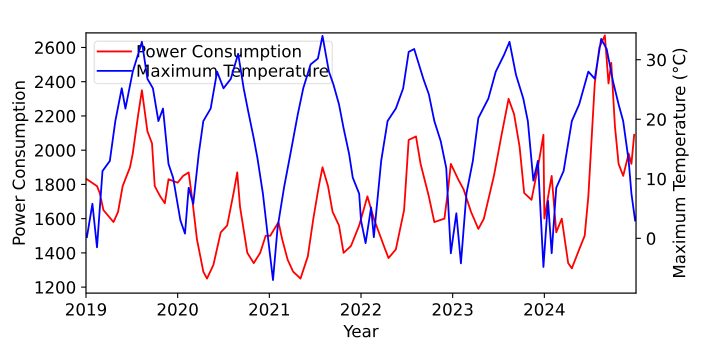 This screenshot has width=702, height=354. What do you see at coordinates (55, 47) in the screenshot?
I see `y-tick-label: 2600` at bounding box center [55, 47].